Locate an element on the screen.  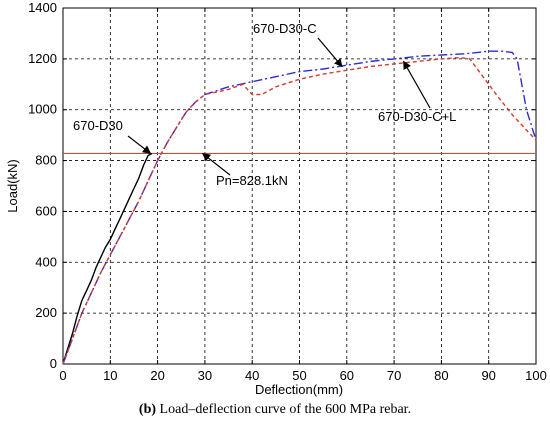
annotation-label: 670-D30-C is located at coordinates (285, 28).